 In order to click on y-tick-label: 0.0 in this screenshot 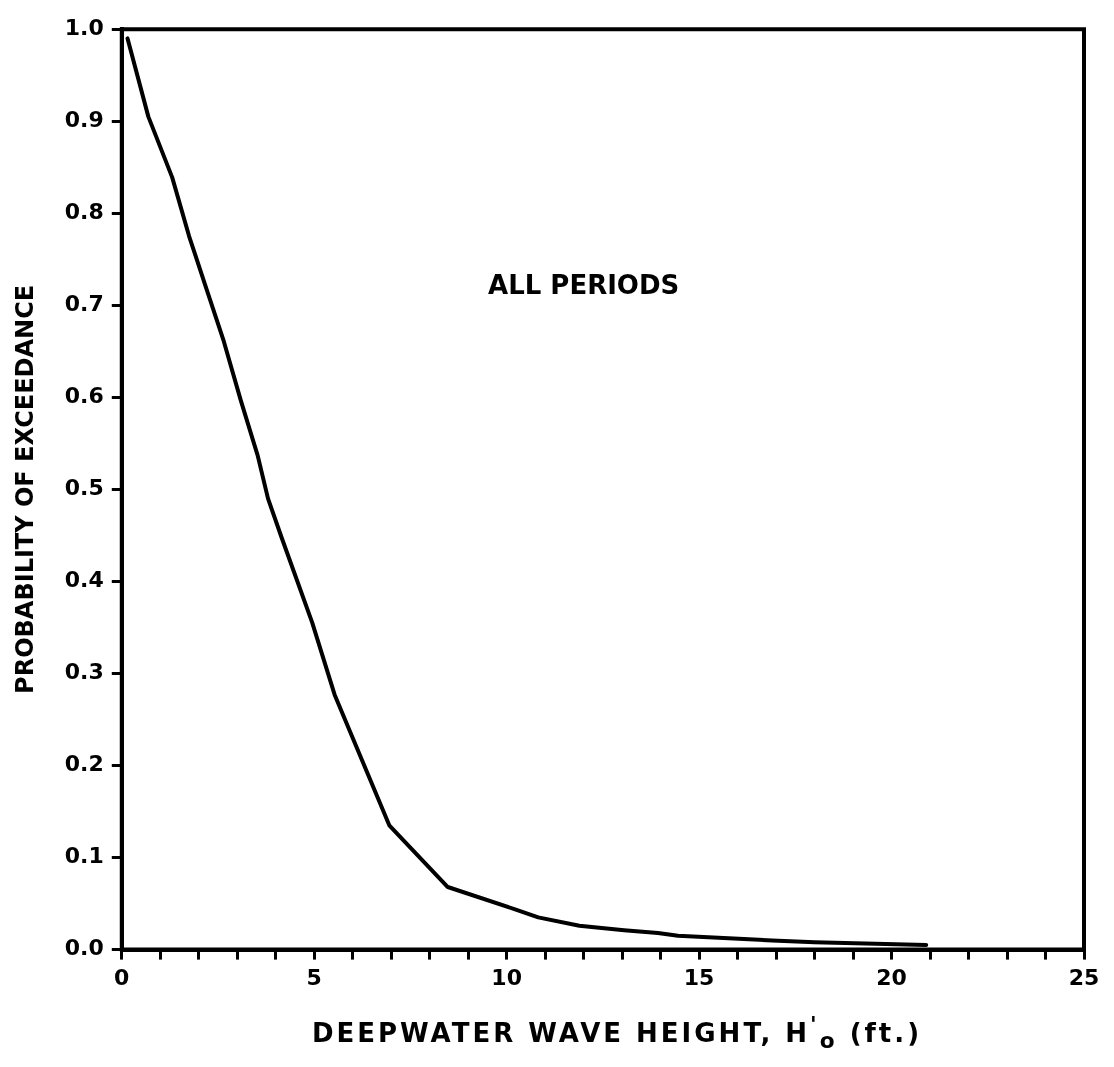, I will do `click(84, 948)`.